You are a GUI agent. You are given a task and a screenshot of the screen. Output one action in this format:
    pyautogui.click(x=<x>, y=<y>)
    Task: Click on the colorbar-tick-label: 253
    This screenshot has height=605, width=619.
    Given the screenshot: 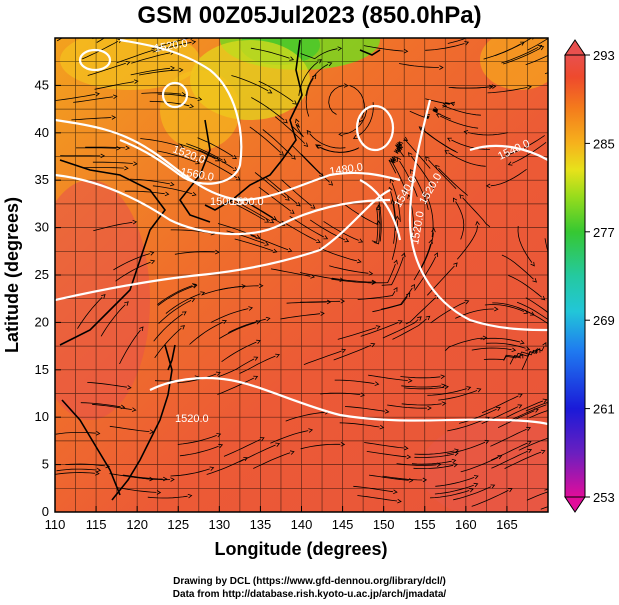 What is the action you would take?
    pyautogui.click(x=604, y=497)
    